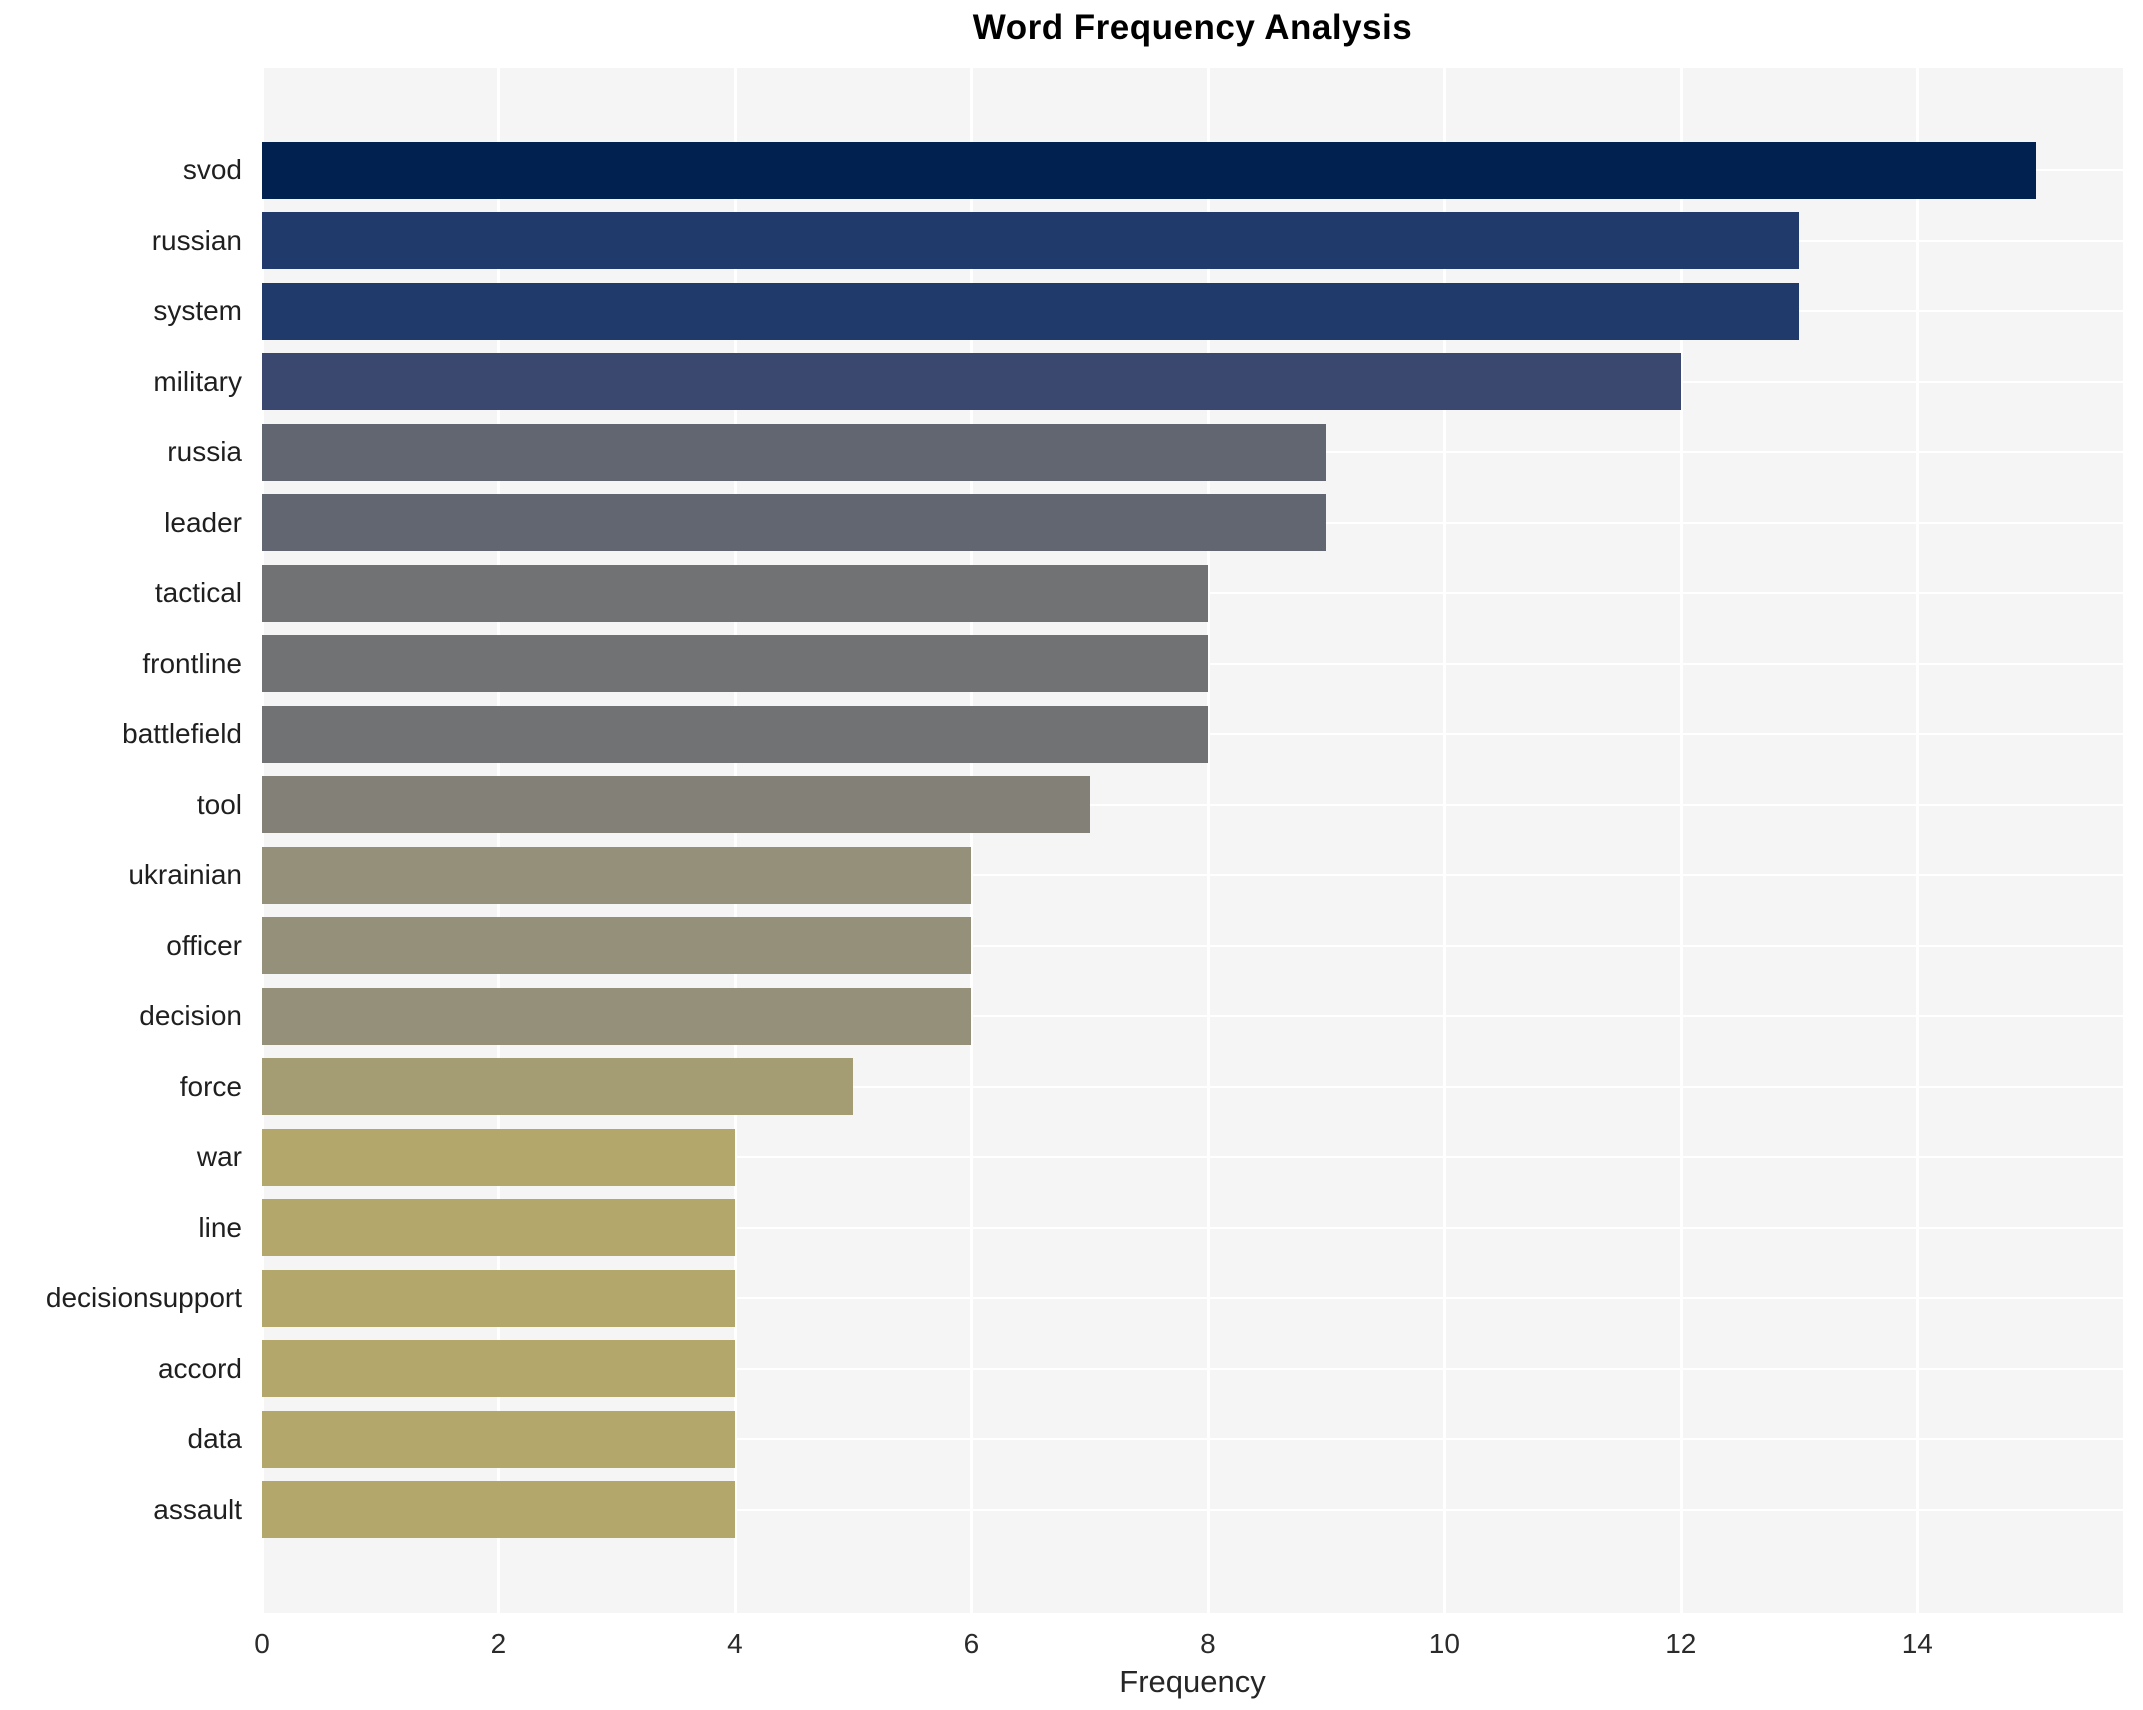 This screenshot has width=2143, height=1710. What do you see at coordinates (498, 1643) in the screenshot?
I see `x-tick-label: 2` at bounding box center [498, 1643].